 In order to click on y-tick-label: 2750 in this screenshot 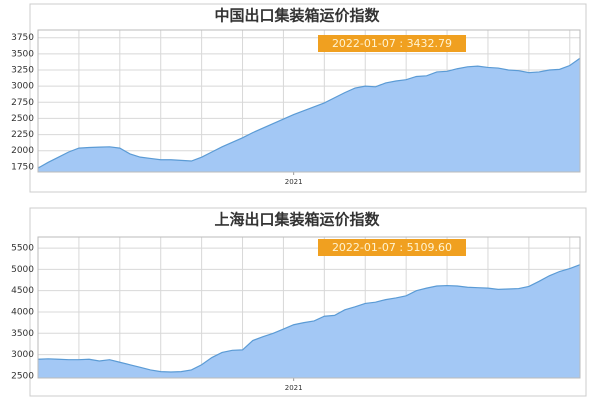, I will do `click(22, 103)`.